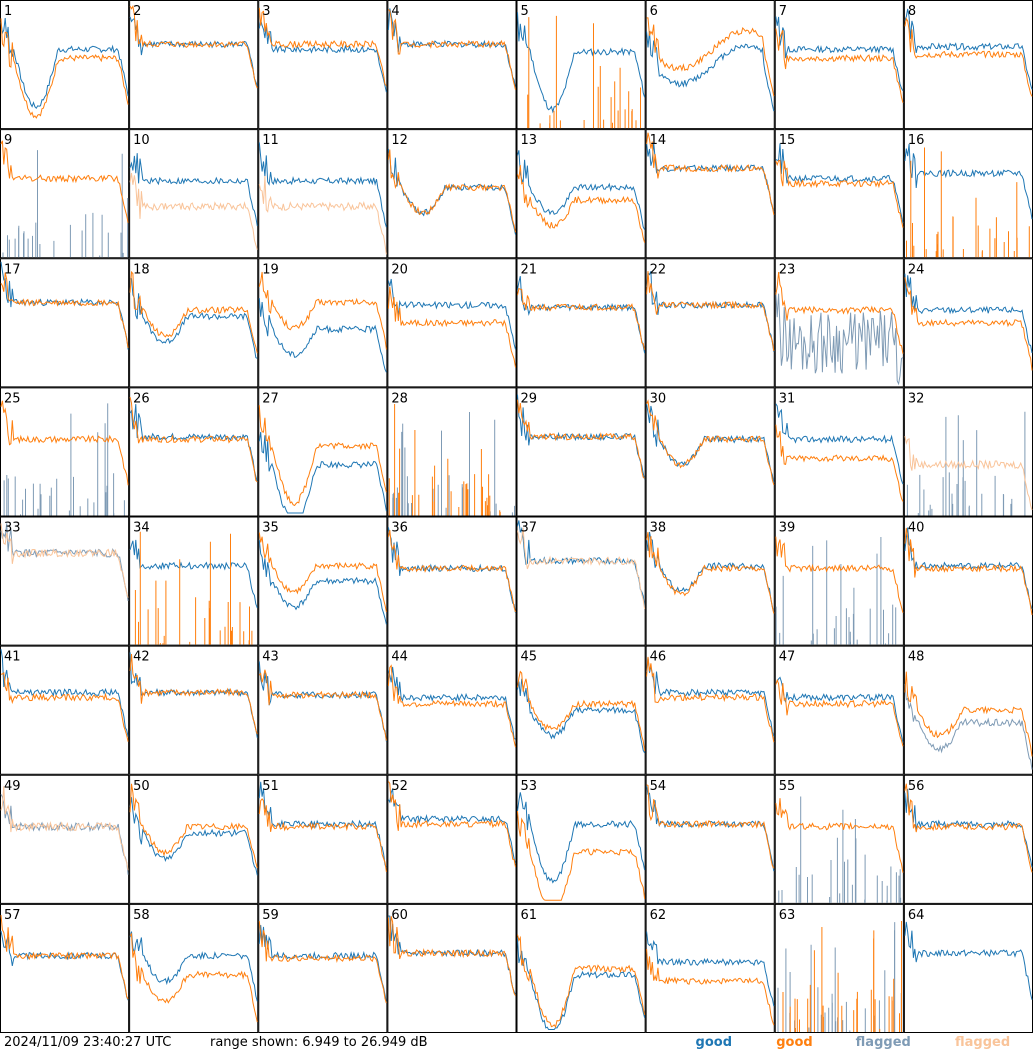  I want to click on panel-label: 44, so click(399, 657).